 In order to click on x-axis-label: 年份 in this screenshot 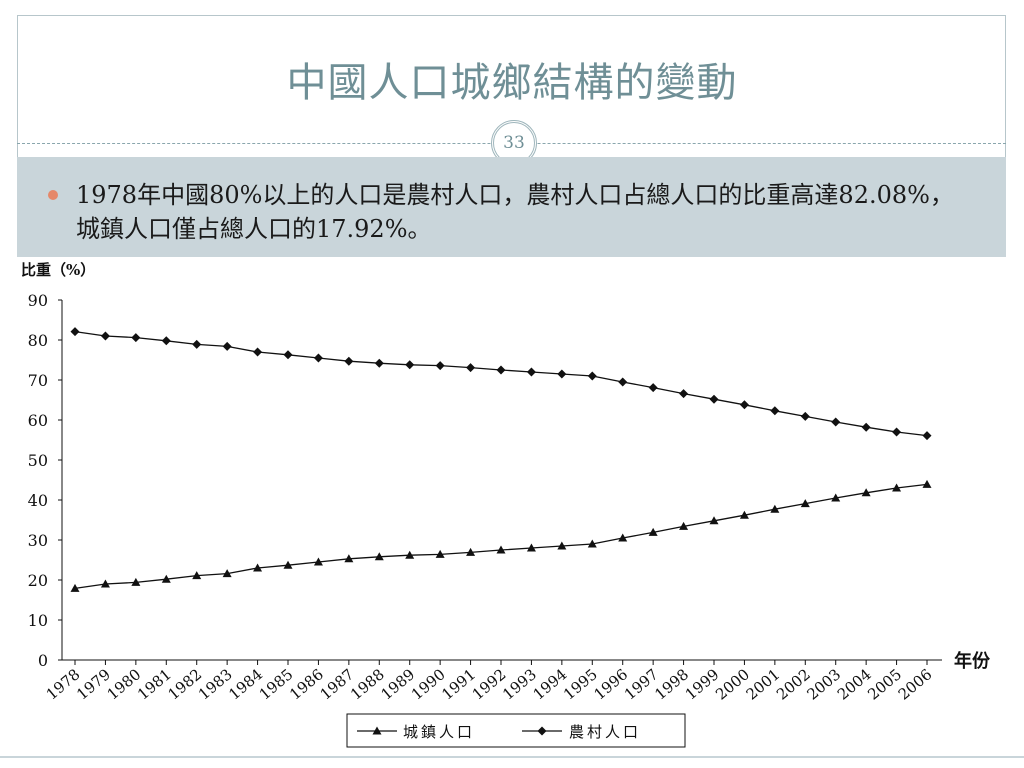, I will do `click(972, 661)`.